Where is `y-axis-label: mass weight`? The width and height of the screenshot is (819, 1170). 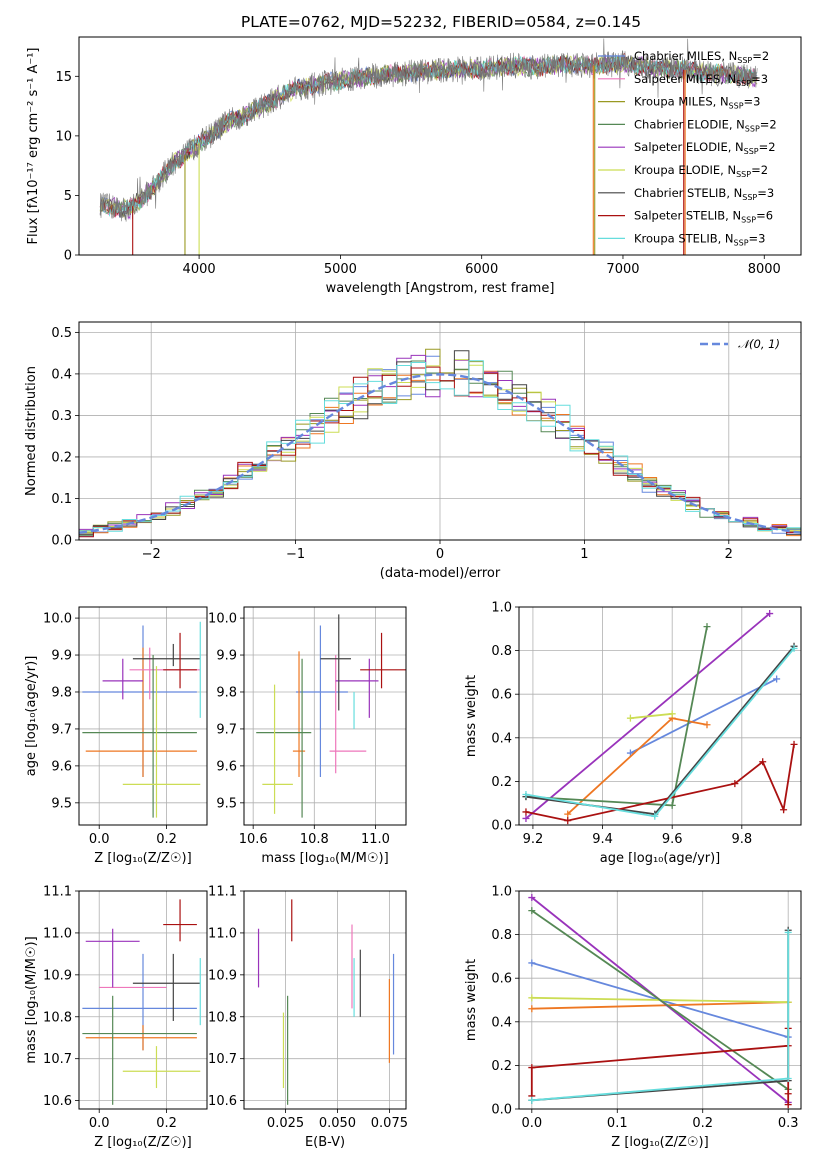 y-axis-label: mass weight is located at coordinates (471, 1000).